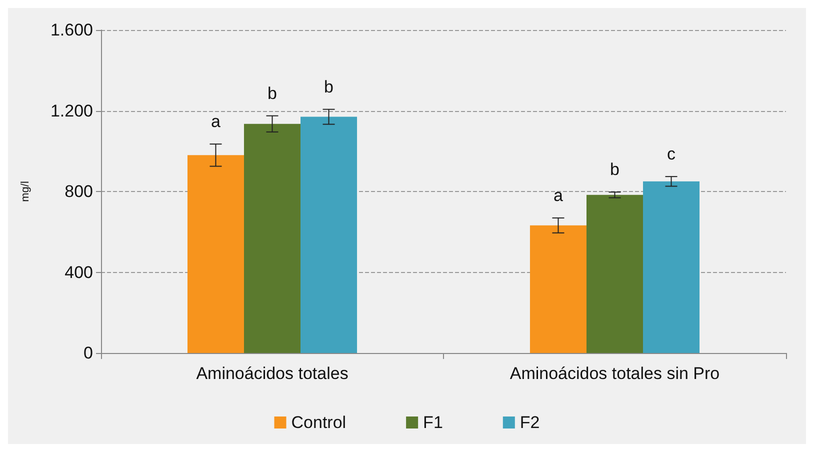 The image size is (814, 452). What do you see at coordinates (78, 272) in the screenshot?
I see `y-tick-label: 400` at bounding box center [78, 272].